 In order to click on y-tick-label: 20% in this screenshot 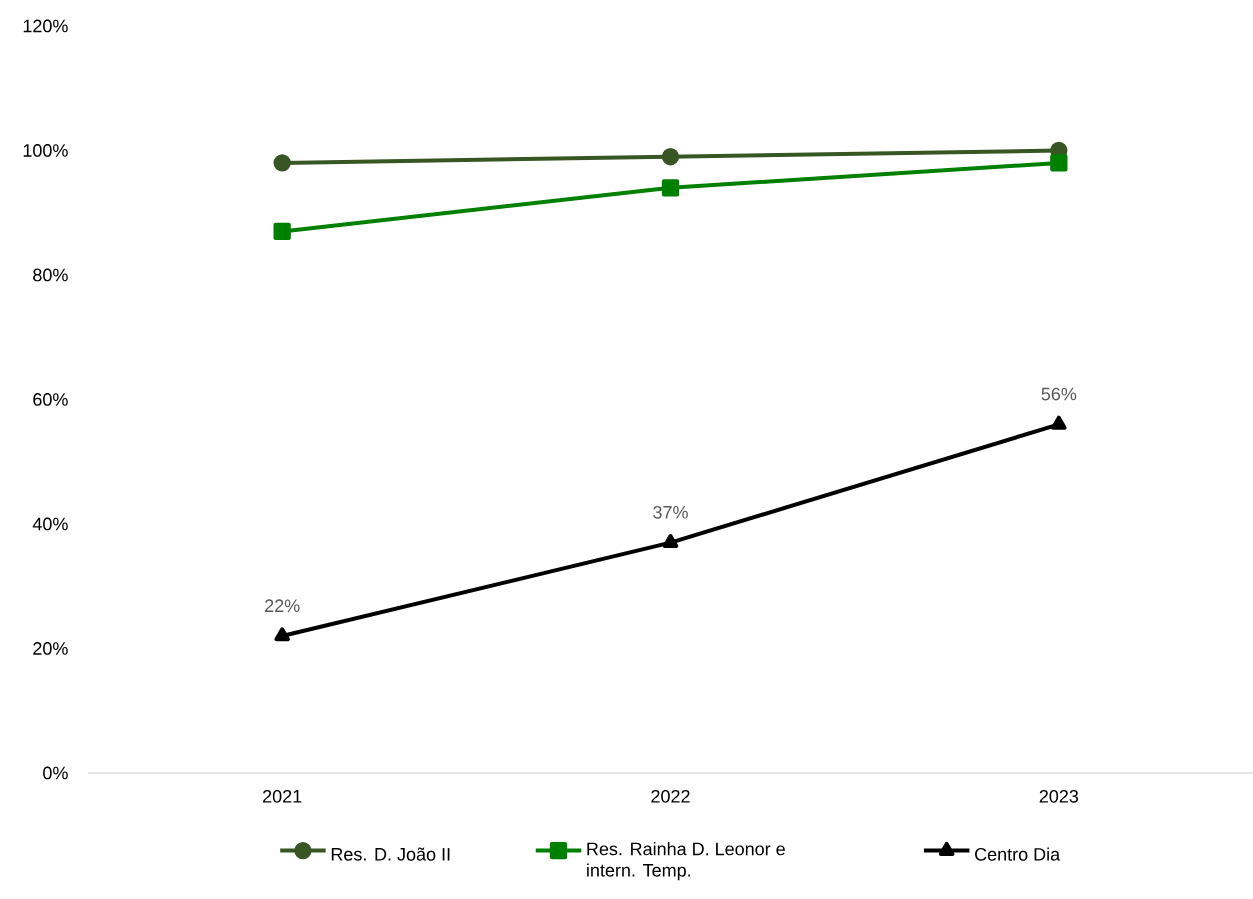, I will do `click(50, 648)`.